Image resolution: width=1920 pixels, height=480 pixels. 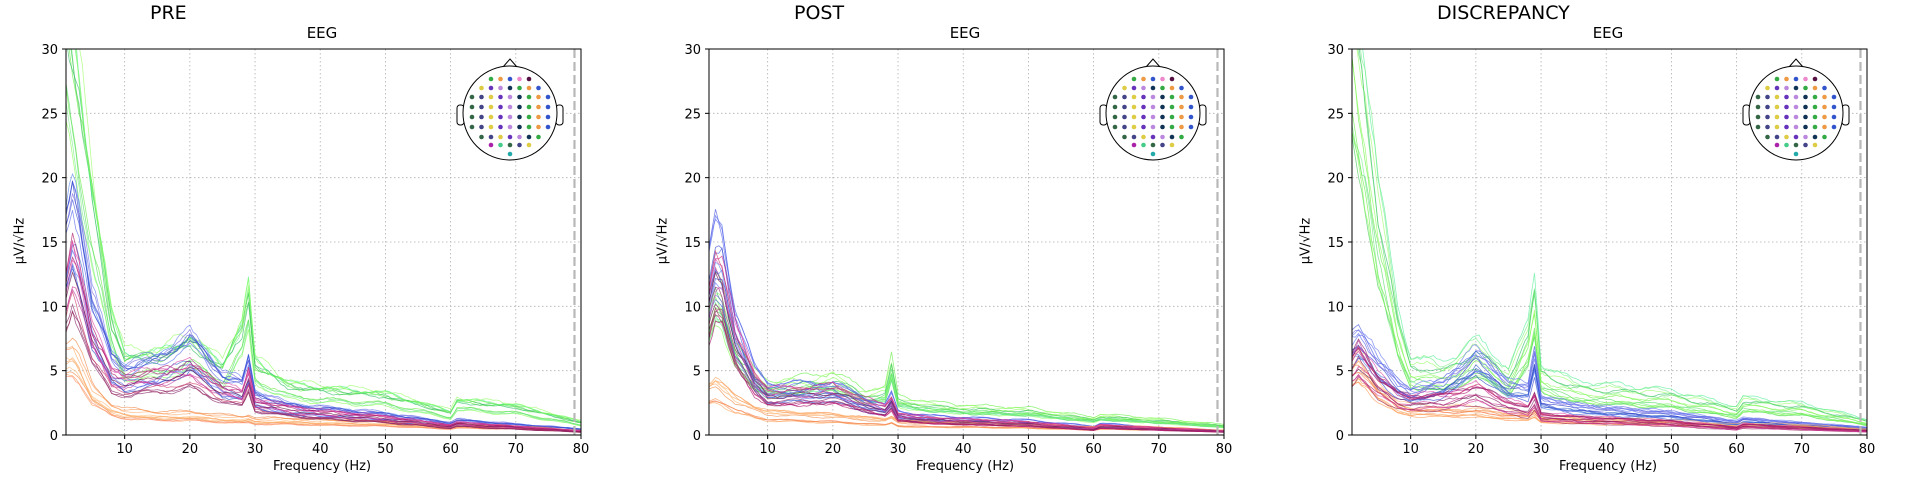 I want to click on axes-title-pre: EEG, so click(x=322, y=33).